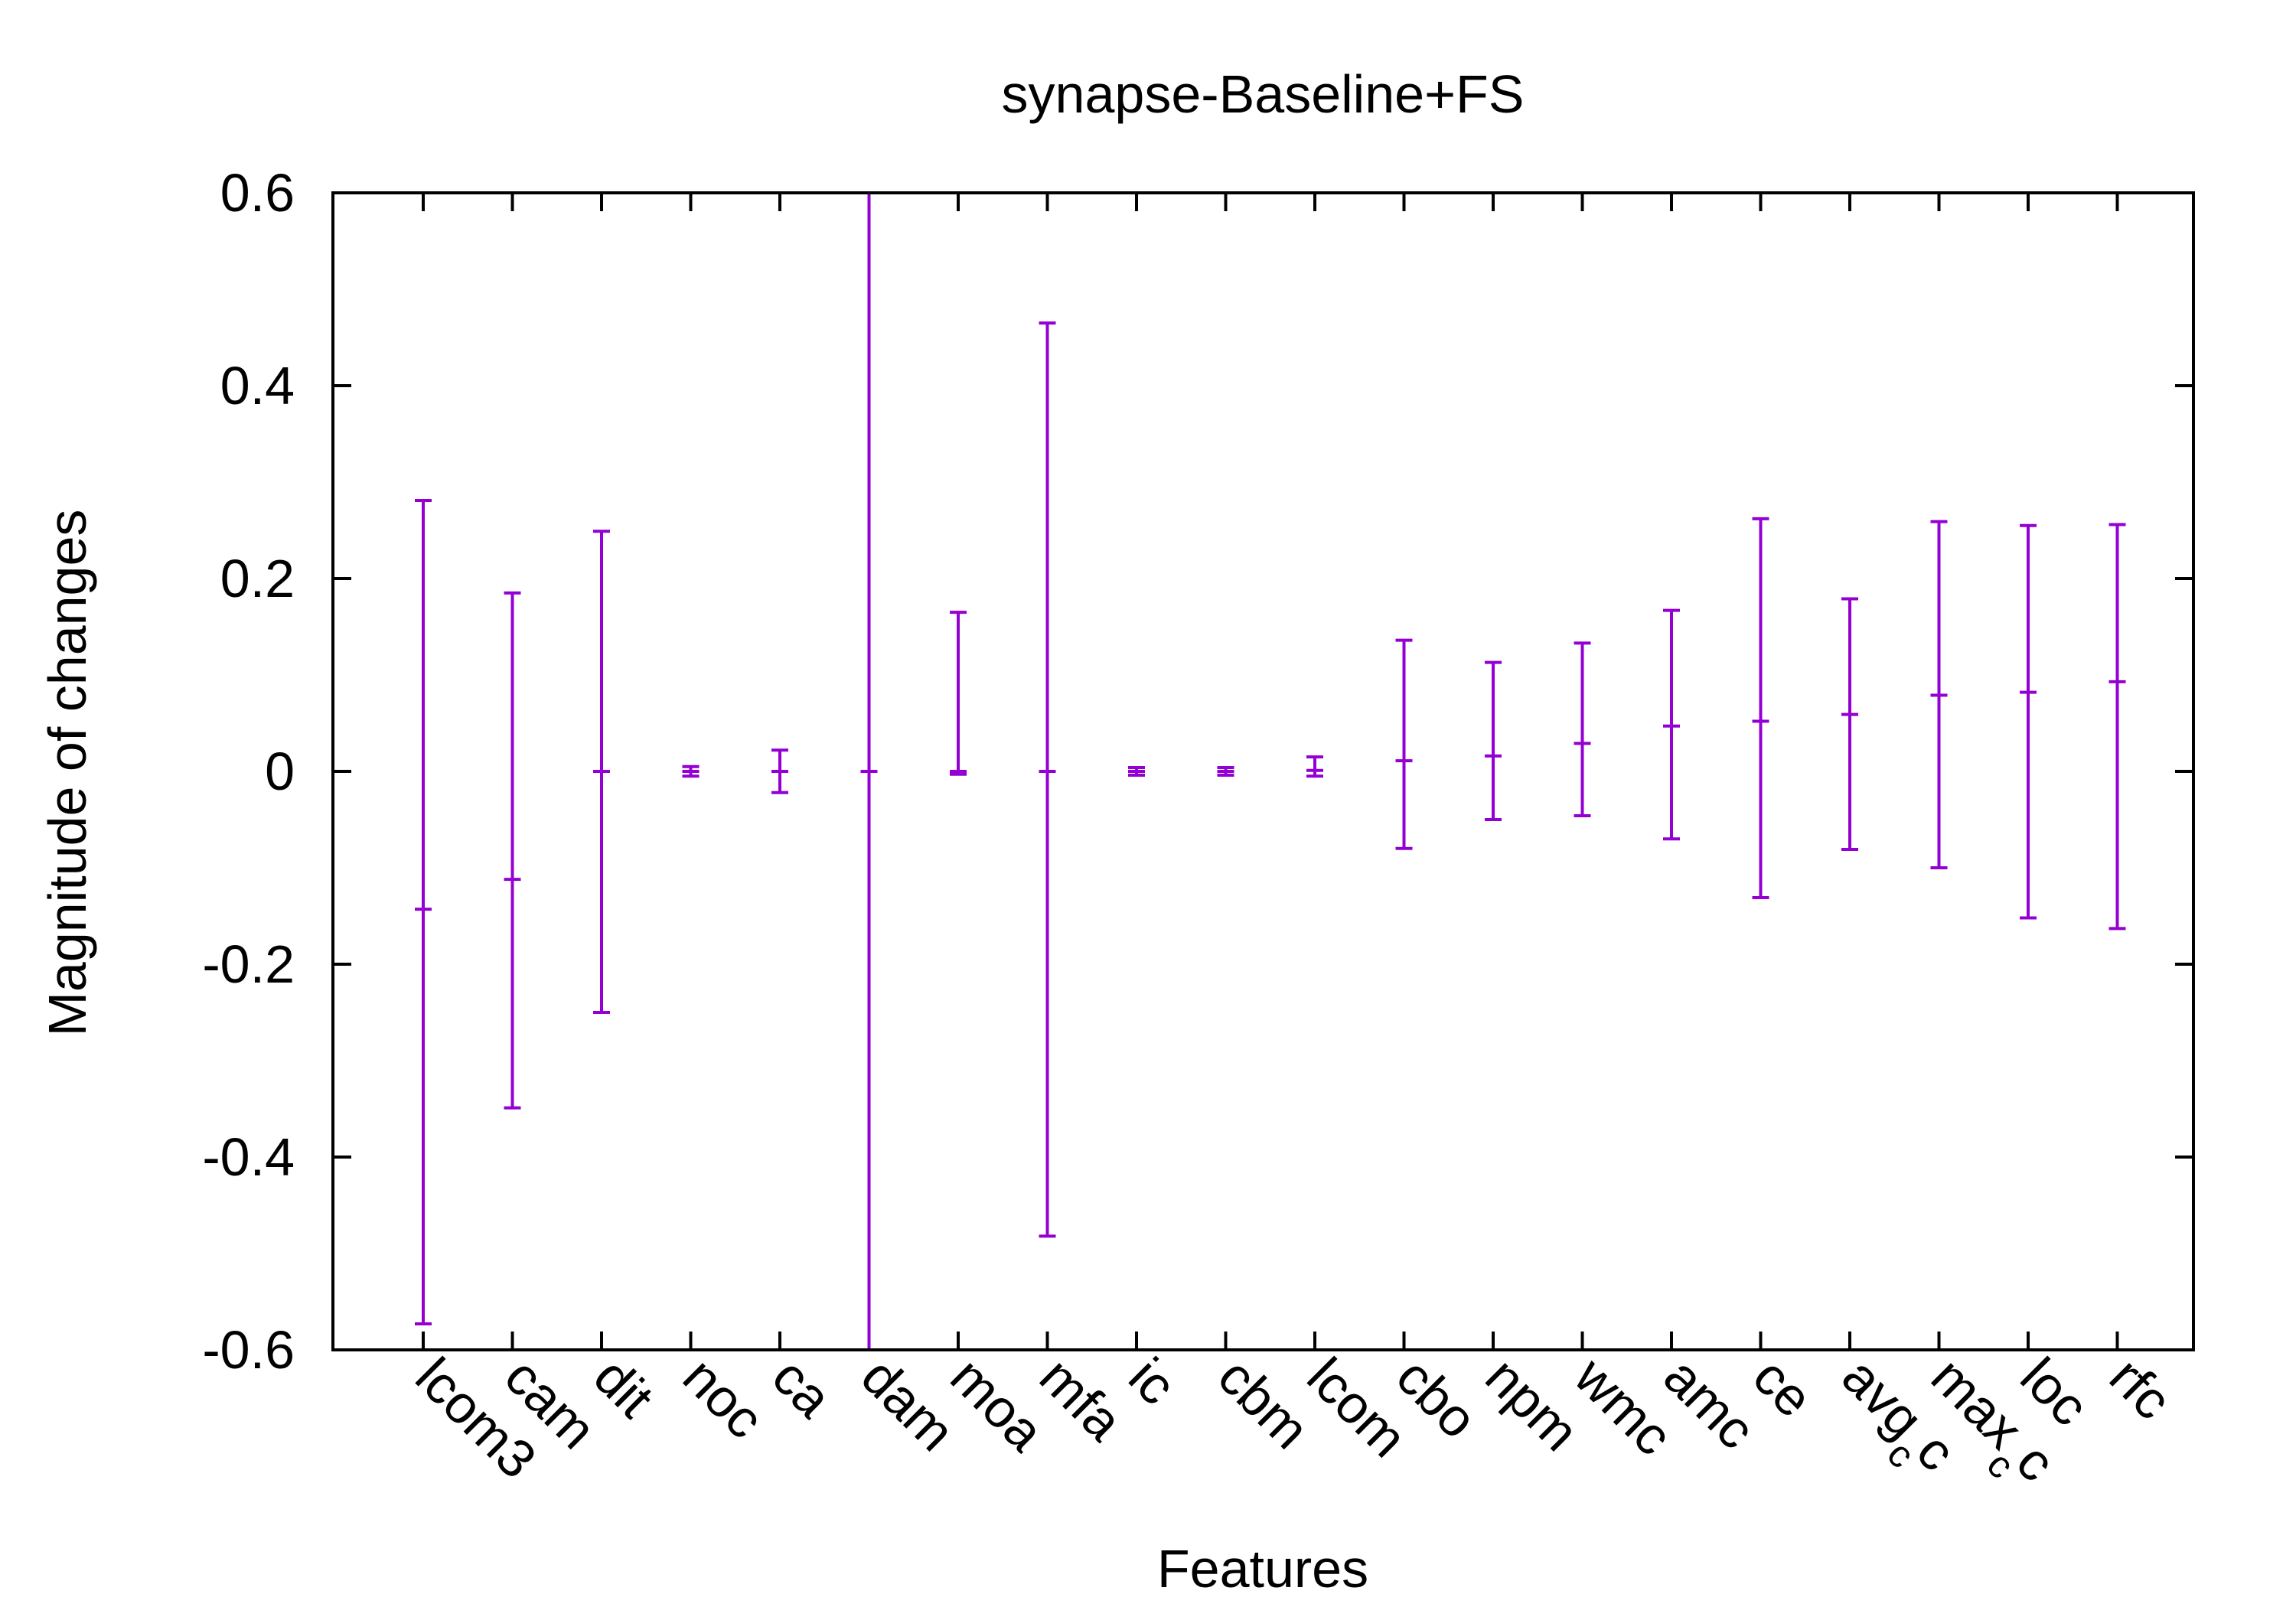  Describe the element at coordinates (1263, 94) in the screenshot. I see `chart-title: synapse-Baseline+FS` at that location.